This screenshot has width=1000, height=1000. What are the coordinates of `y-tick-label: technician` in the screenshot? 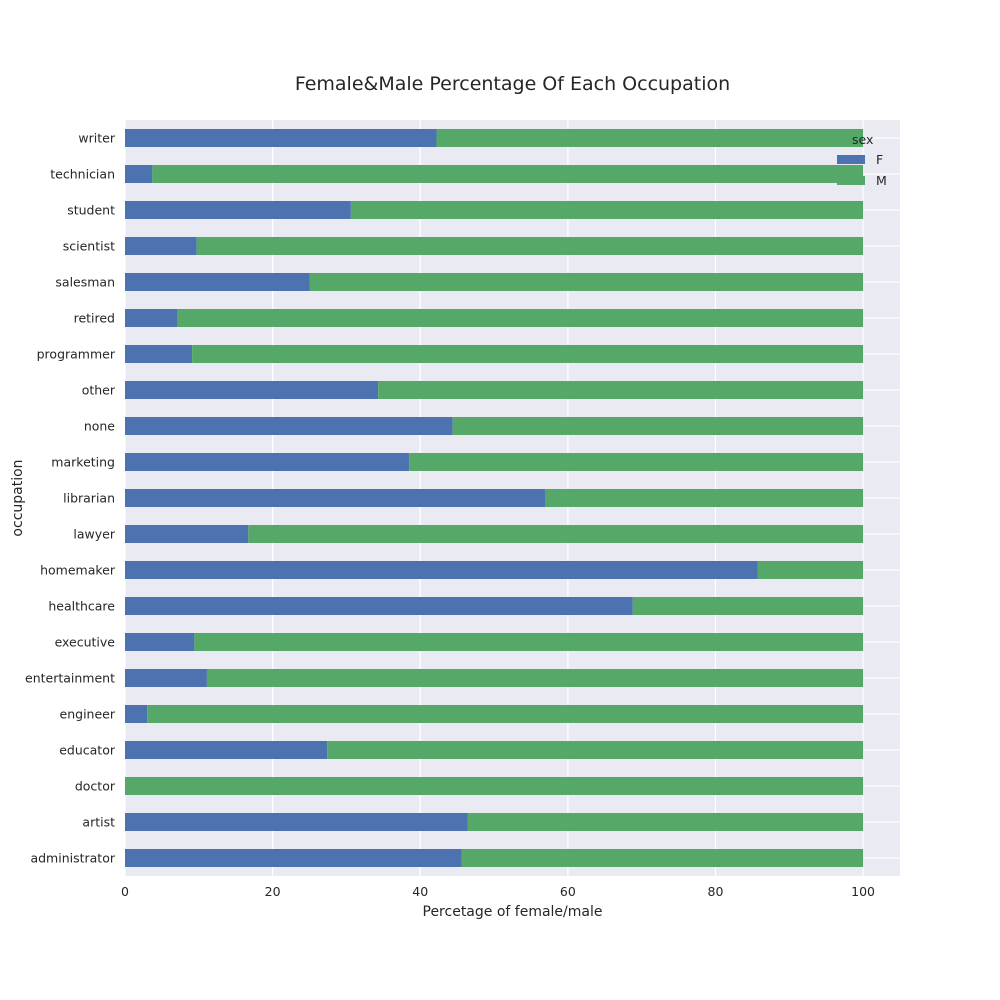 It's located at (82, 174).